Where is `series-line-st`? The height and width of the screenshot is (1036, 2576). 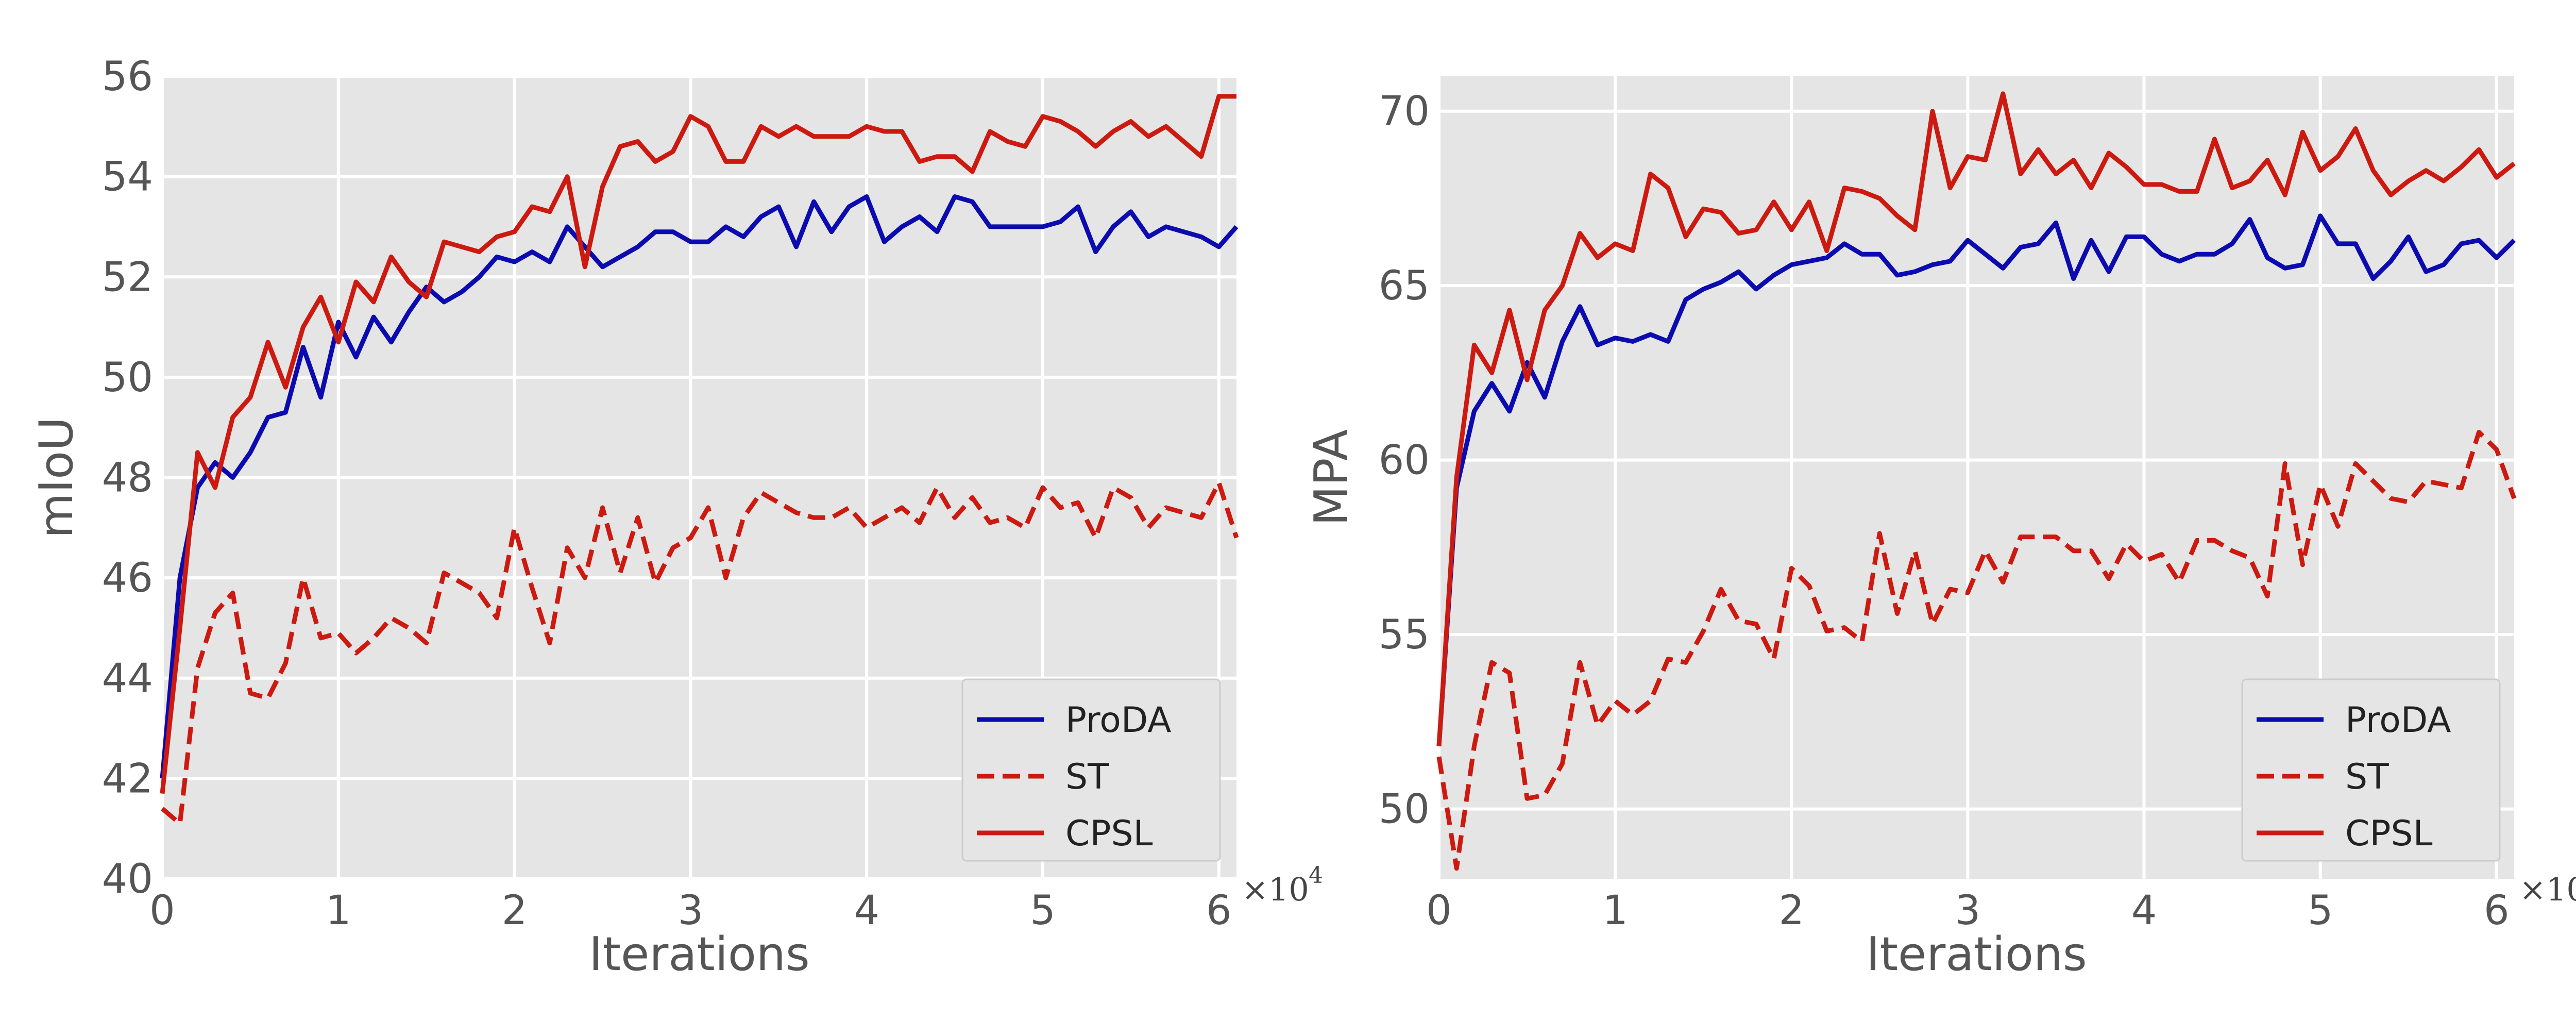 series-line-st is located at coordinates (700, 653).